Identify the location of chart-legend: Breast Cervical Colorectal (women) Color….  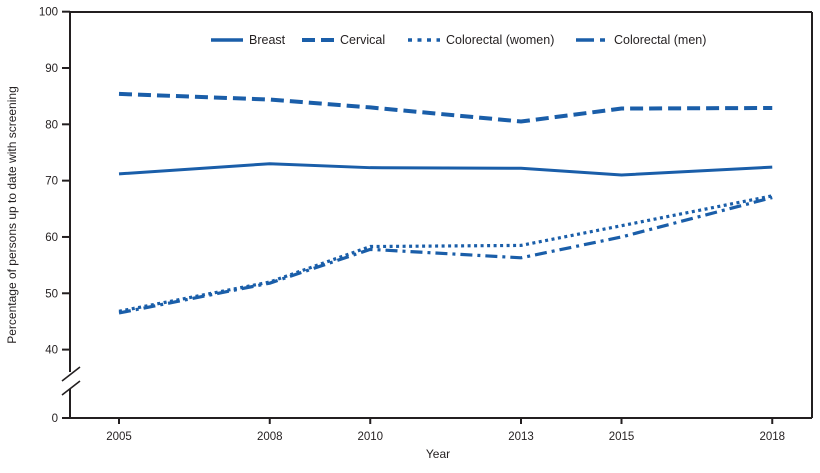
(410, 40).